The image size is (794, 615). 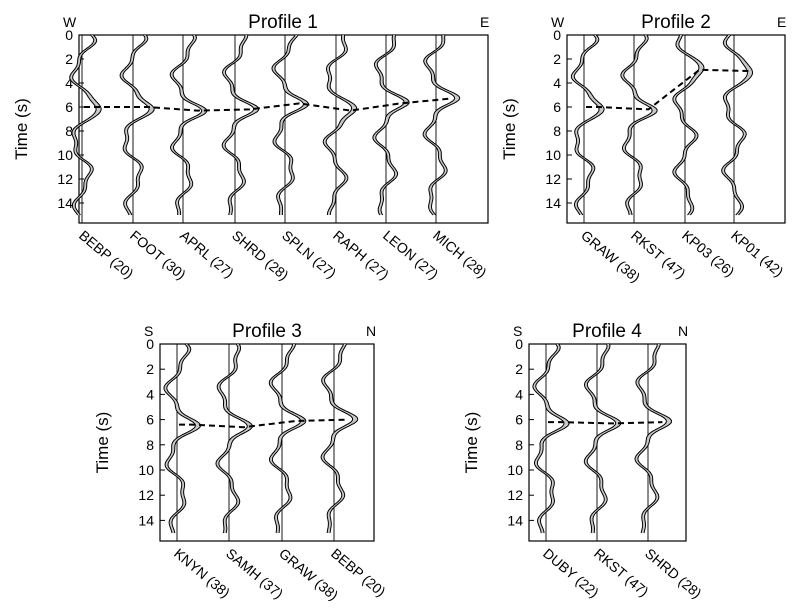 I want to click on station-label: BEBP (20), so click(x=106, y=254).